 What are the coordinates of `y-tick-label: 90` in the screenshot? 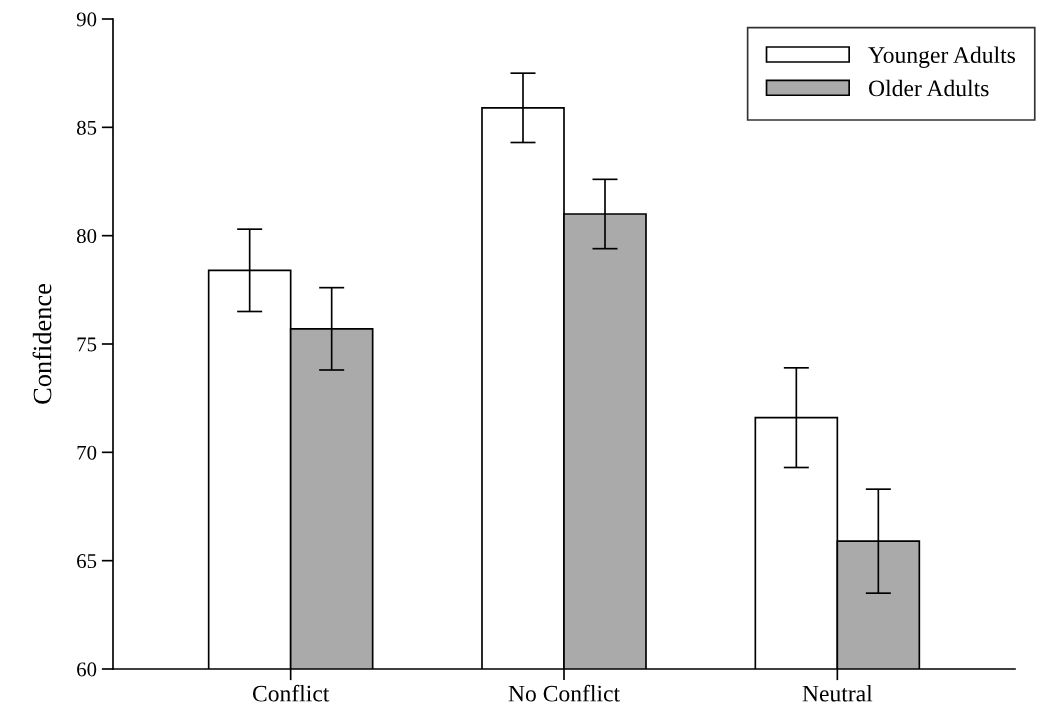 It's located at (86, 19).